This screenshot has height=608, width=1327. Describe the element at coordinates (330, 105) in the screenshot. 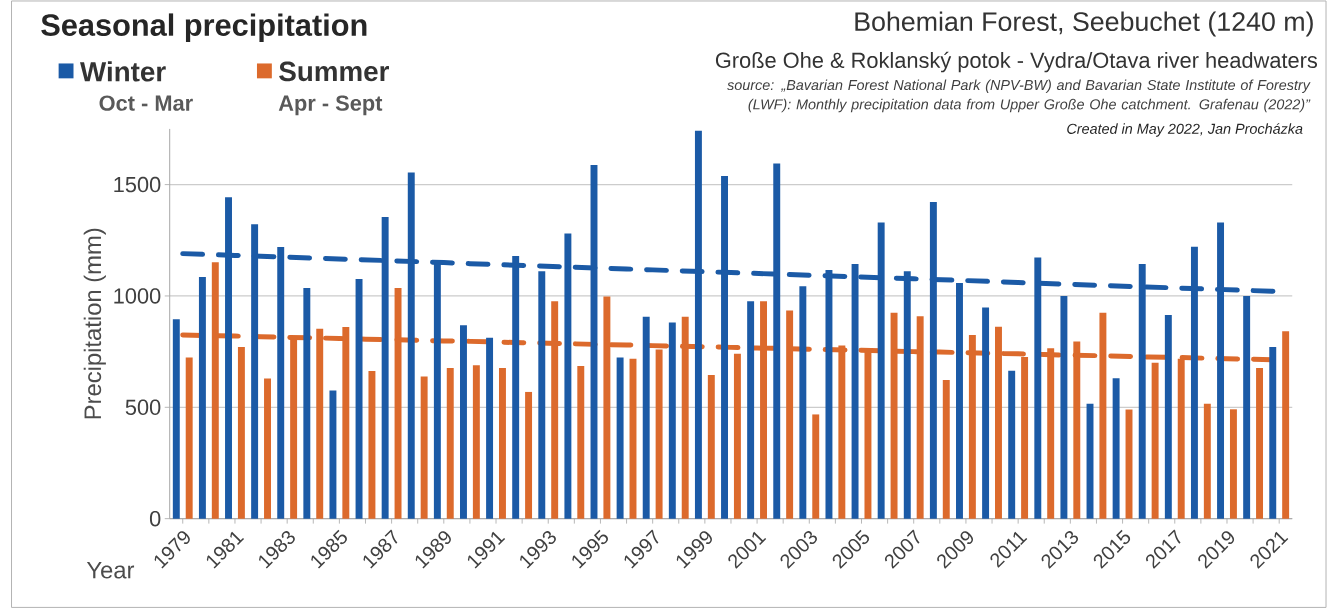

I see `text: Apr - Sept` at that location.